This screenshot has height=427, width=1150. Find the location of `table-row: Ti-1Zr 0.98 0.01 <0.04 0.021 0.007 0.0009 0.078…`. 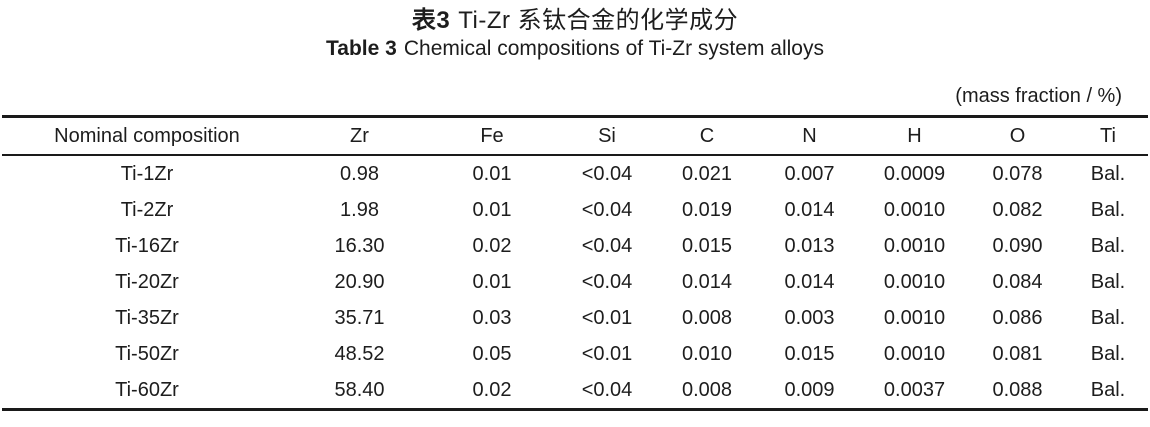

table-row: Ti-1Zr 0.98 0.01 <0.04 0.021 0.007 0.0009 0.078… is located at coordinates (575, 173).